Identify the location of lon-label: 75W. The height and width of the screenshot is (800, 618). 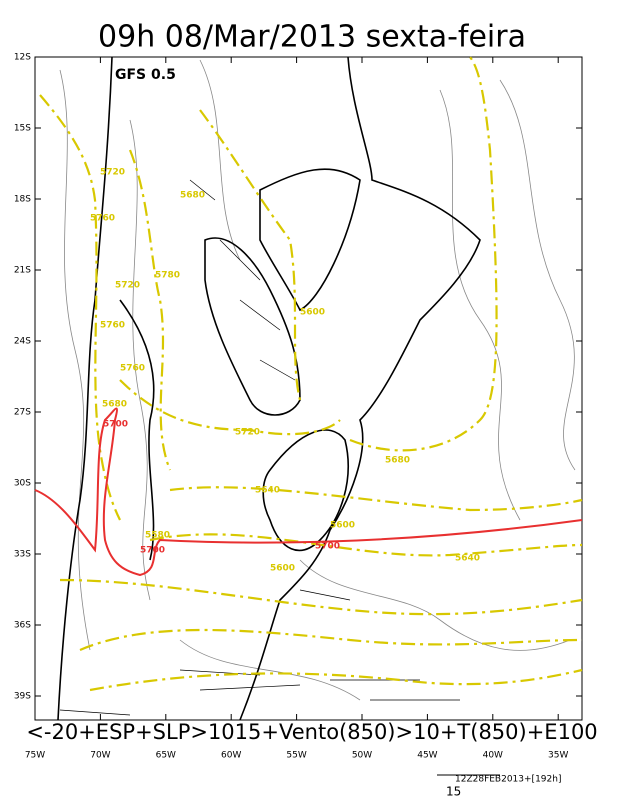
(35, 756).